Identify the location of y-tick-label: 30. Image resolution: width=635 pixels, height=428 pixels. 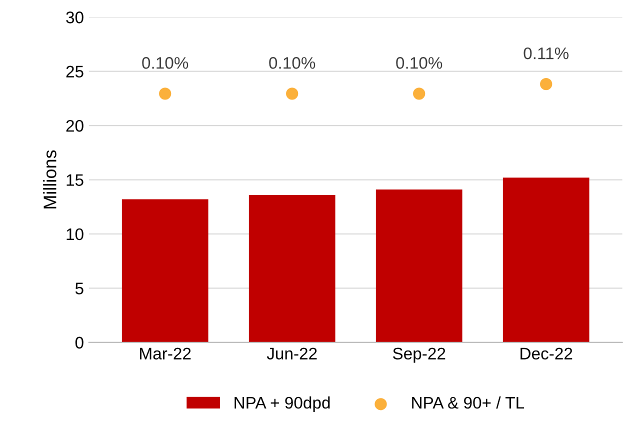
(75, 18).